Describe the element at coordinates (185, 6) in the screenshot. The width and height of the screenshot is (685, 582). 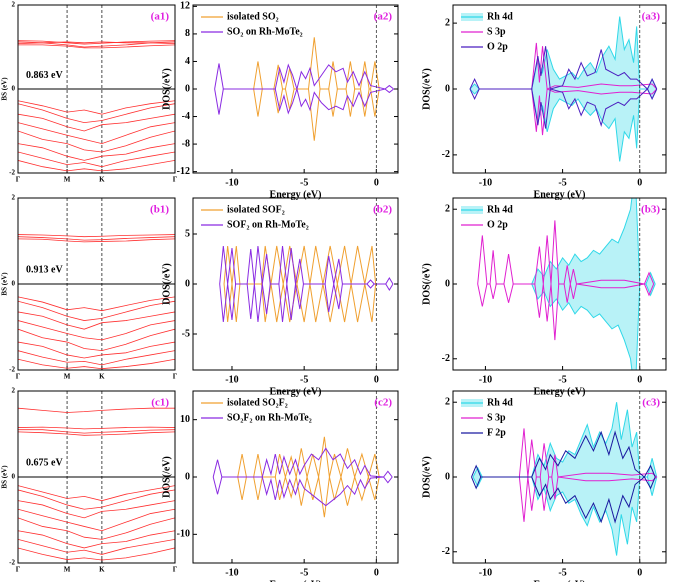
I see `y-tick-label: 12` at that location.